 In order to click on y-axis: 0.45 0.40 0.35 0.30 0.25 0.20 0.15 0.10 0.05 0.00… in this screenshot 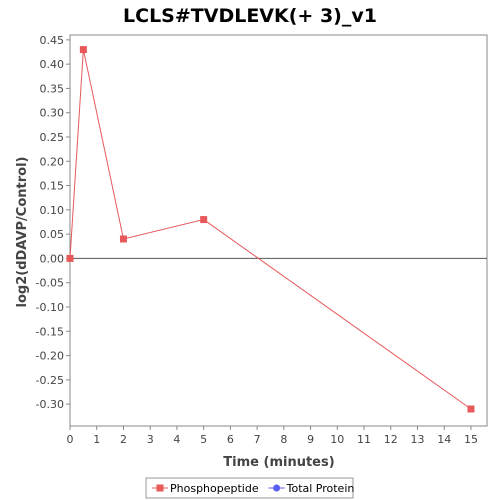, I will do `click(53, 222)`.